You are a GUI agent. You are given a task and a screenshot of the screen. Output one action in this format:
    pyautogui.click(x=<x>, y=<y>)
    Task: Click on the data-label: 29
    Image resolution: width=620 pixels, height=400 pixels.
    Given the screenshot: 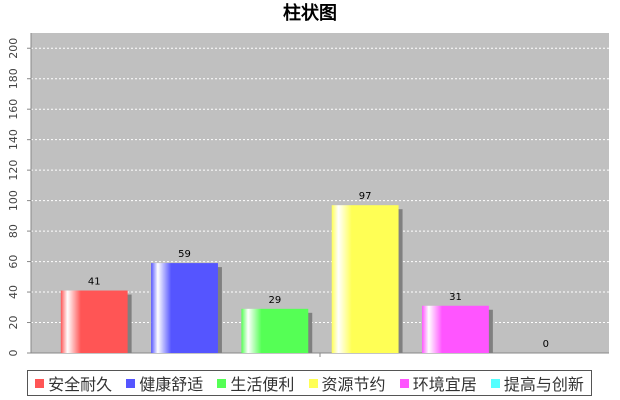 What is the action you would take?
    pyautogui.click(x=274, y=300)
    